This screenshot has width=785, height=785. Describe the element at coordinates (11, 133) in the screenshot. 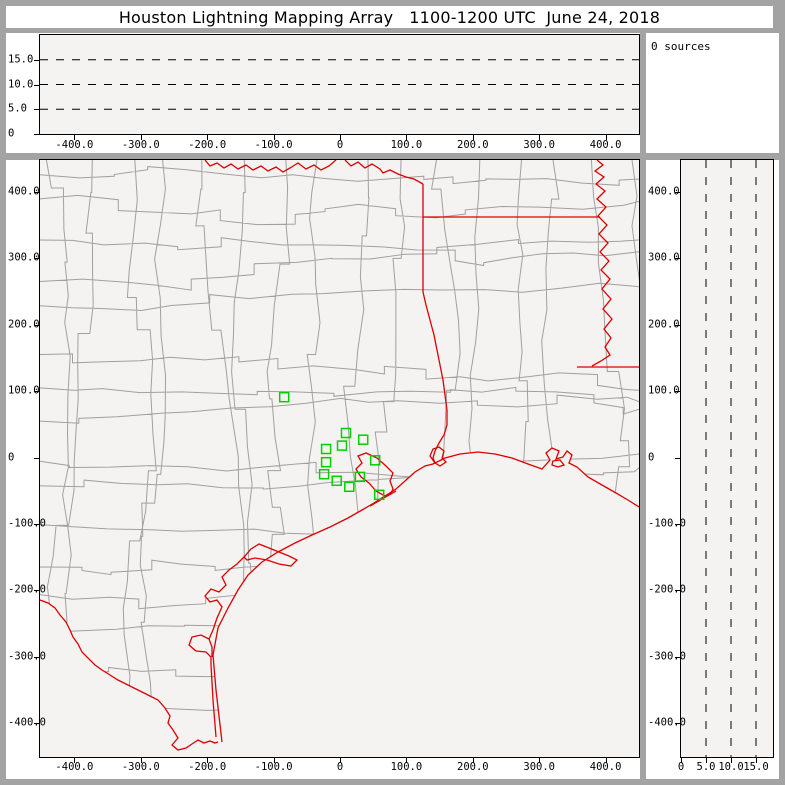

I see `altitude-tick-label: 0` at that location.